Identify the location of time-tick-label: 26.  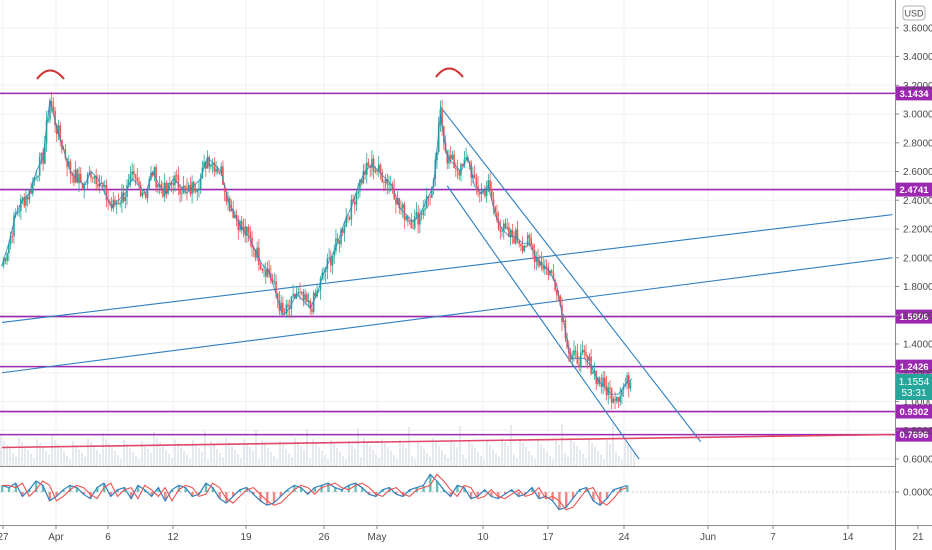
(324, 537).